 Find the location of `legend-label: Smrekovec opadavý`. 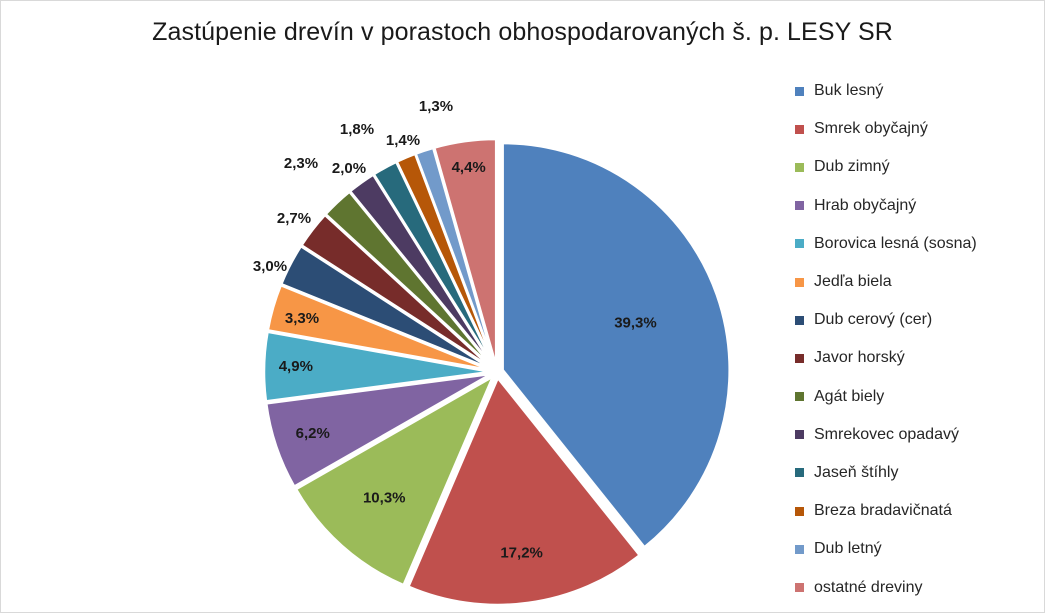

legend-label: Smrekovec opadavý is located at coordinates (886, 434).